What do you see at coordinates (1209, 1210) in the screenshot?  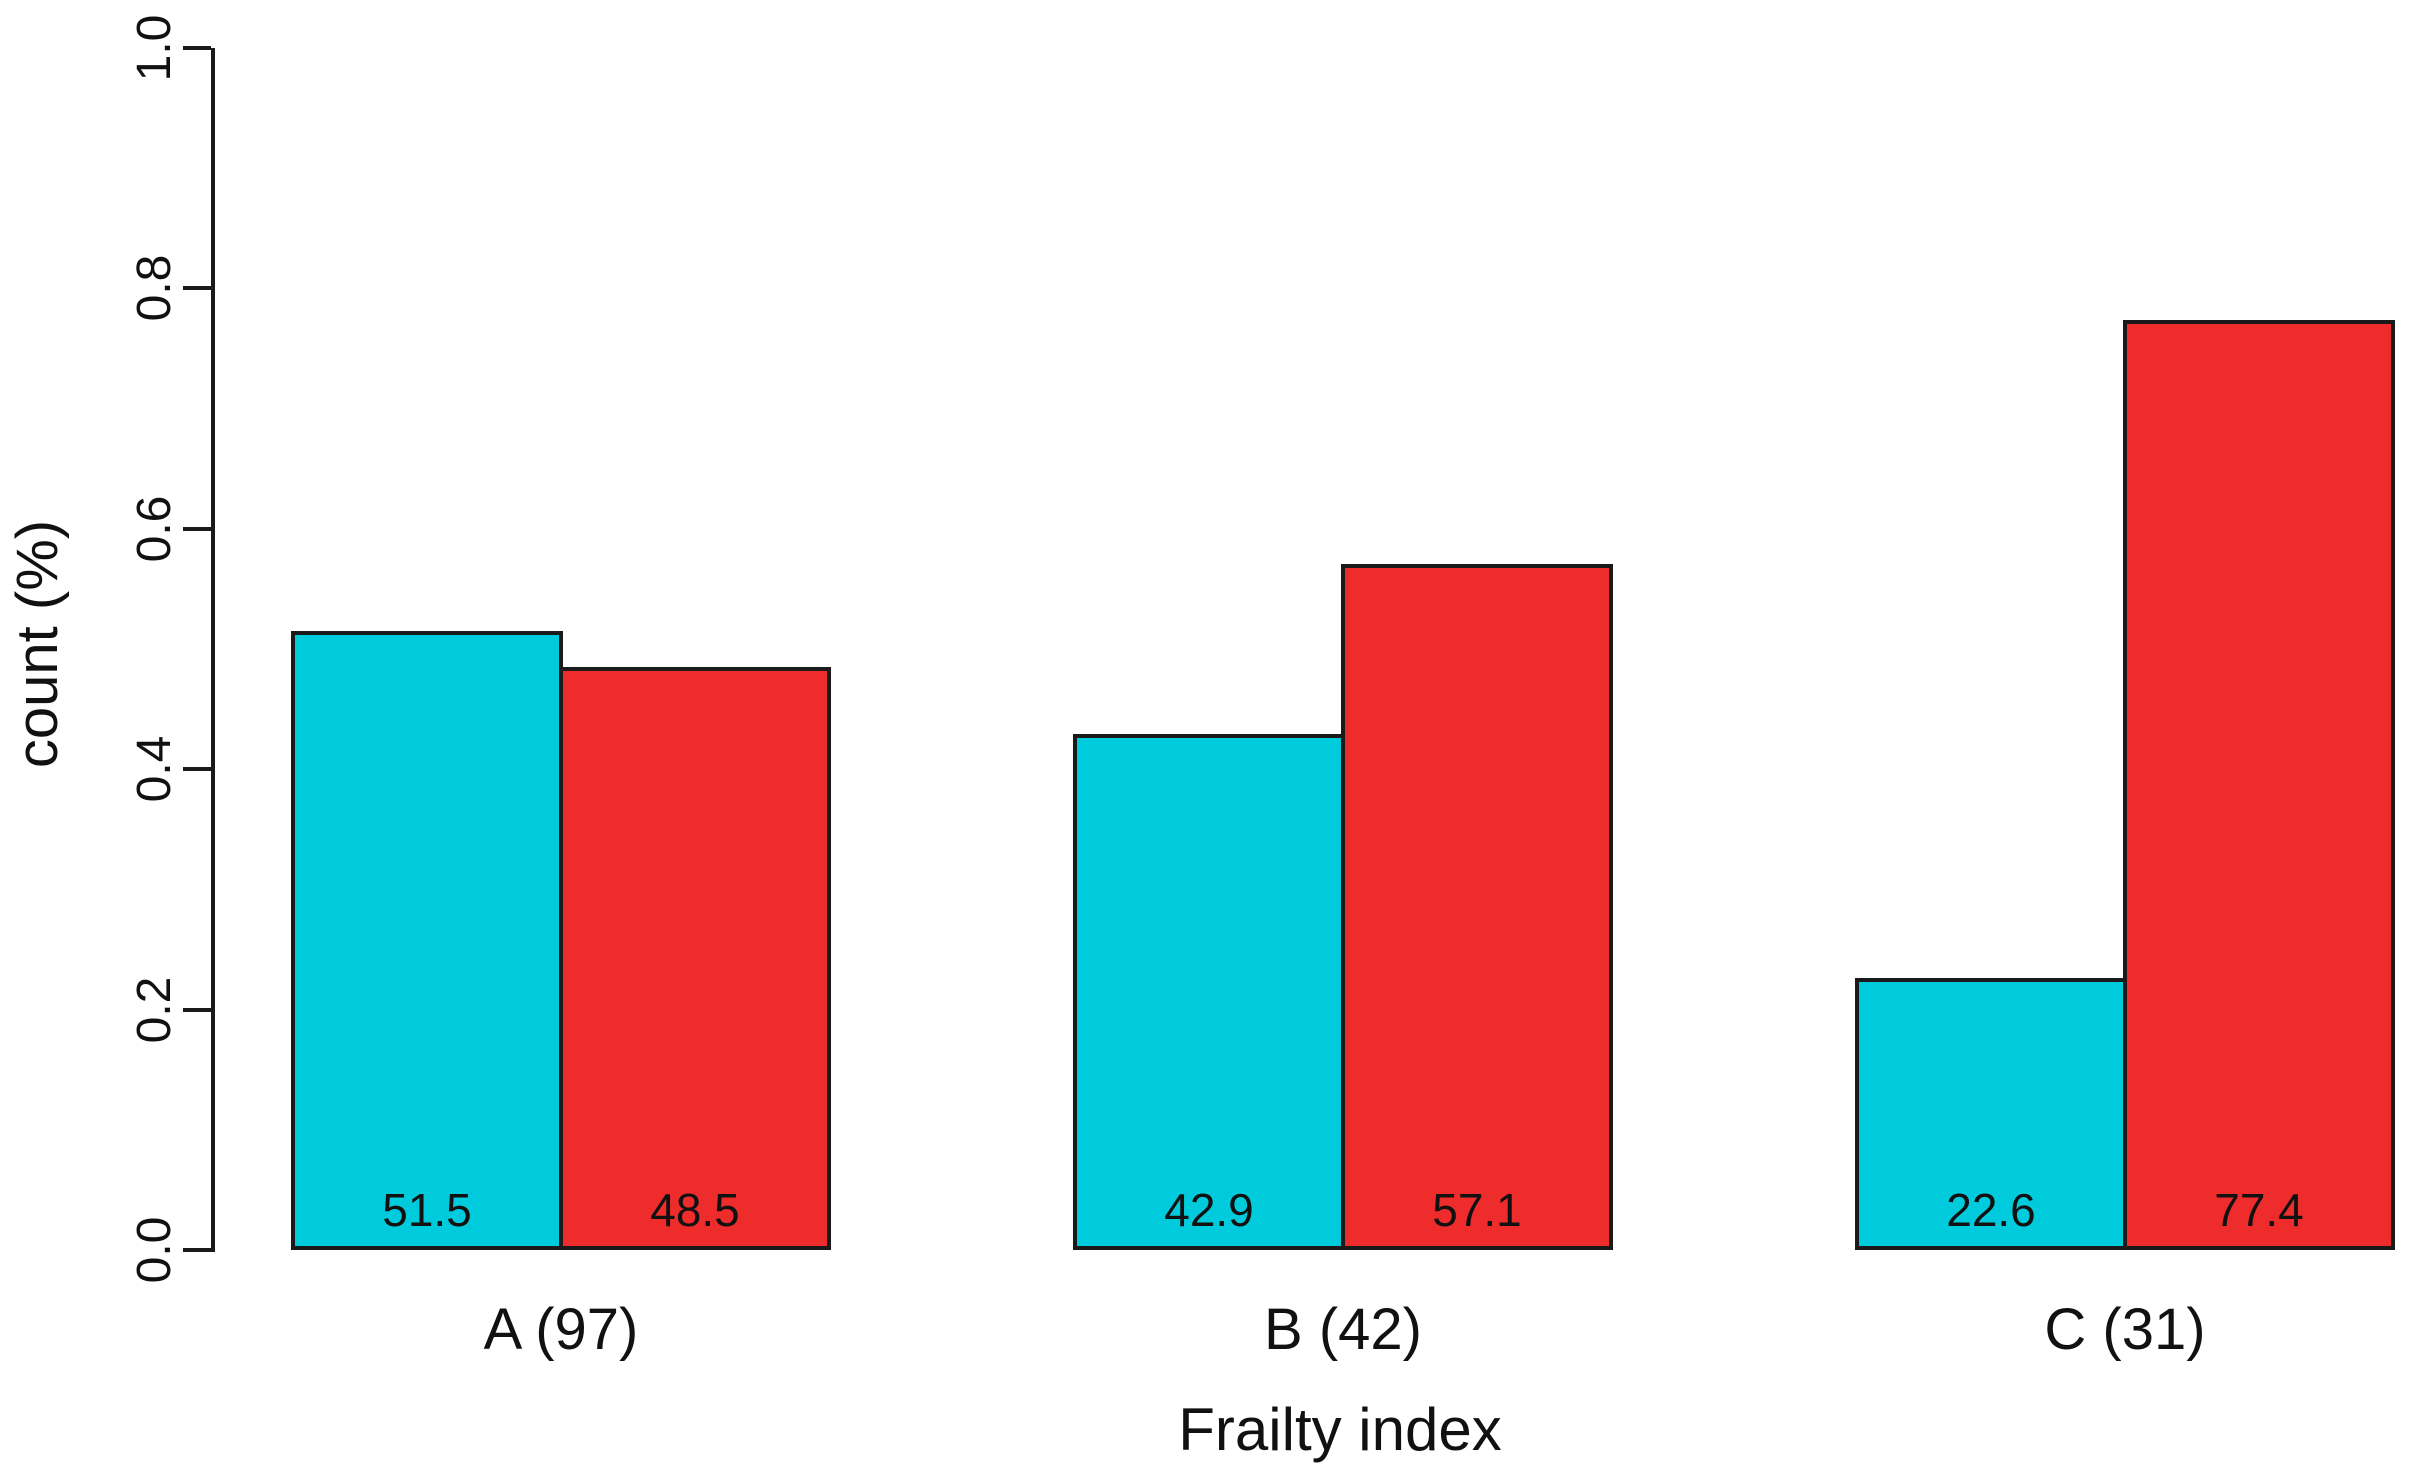 I see `bar-value-label: 42.9` at bounding box center [1209, 1210].